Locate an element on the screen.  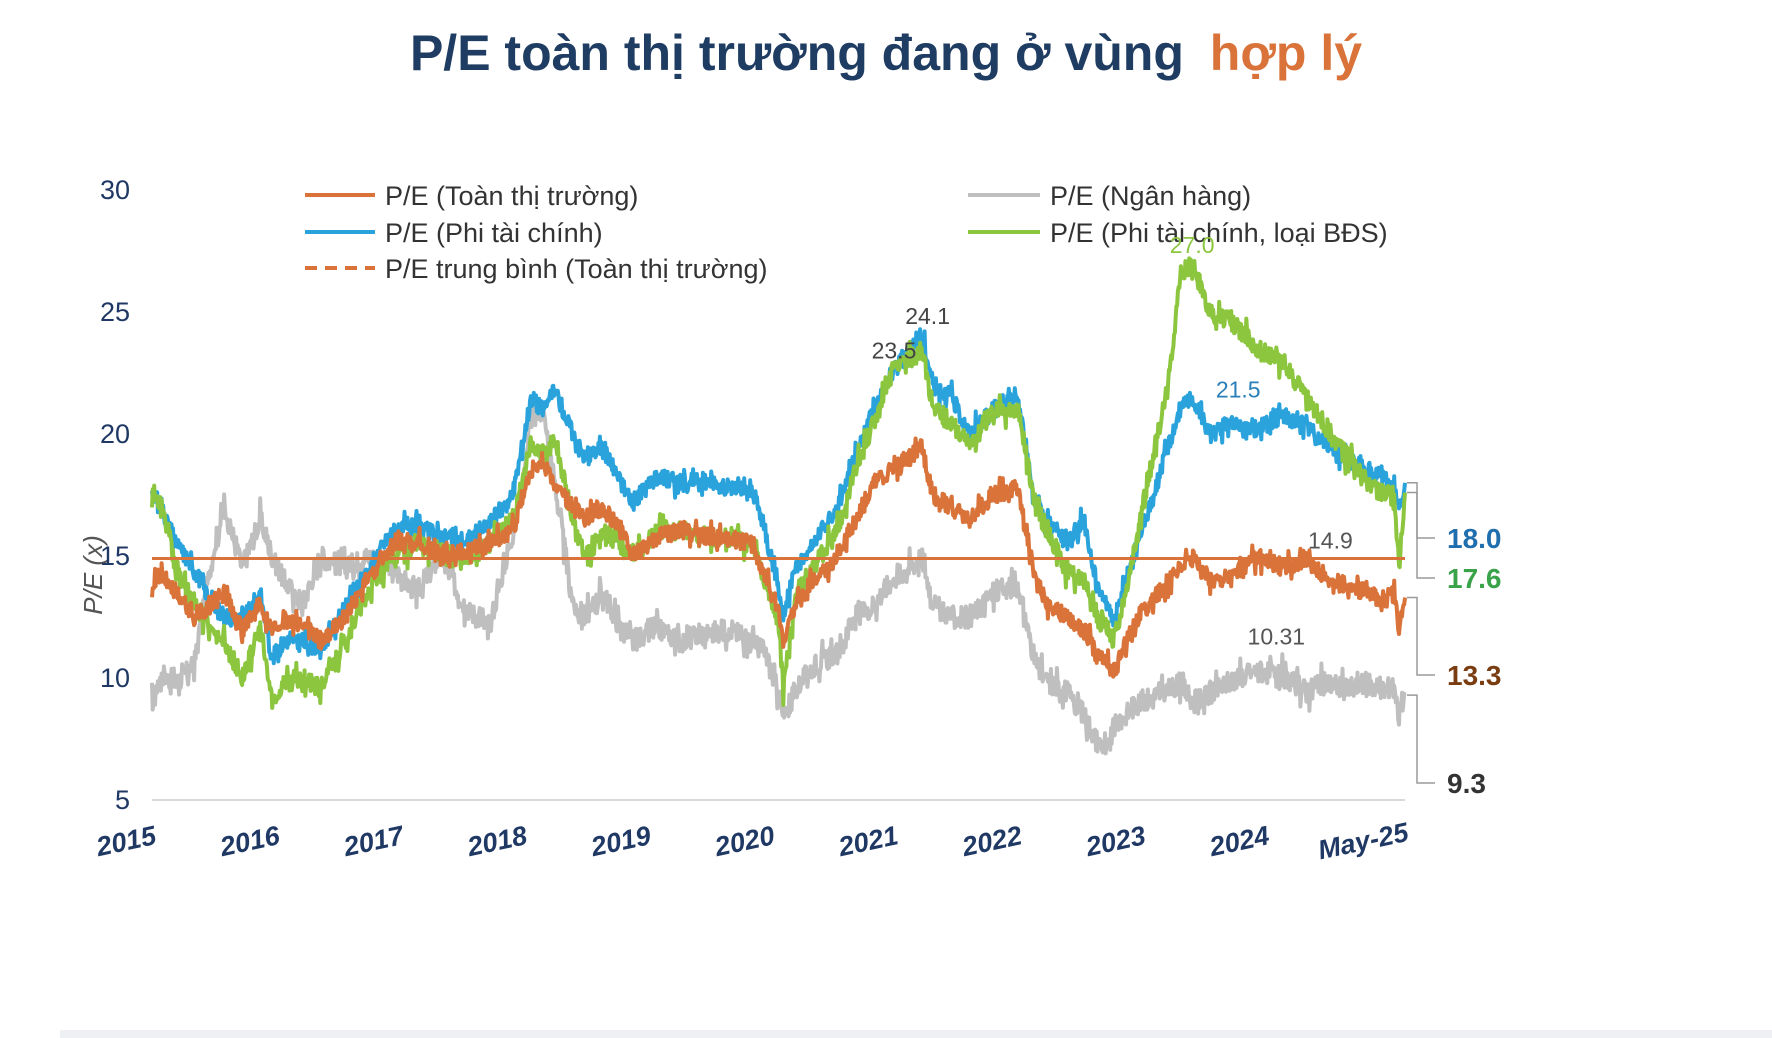
end-value-label: 9.3 is located at coordinates (1466, 783).